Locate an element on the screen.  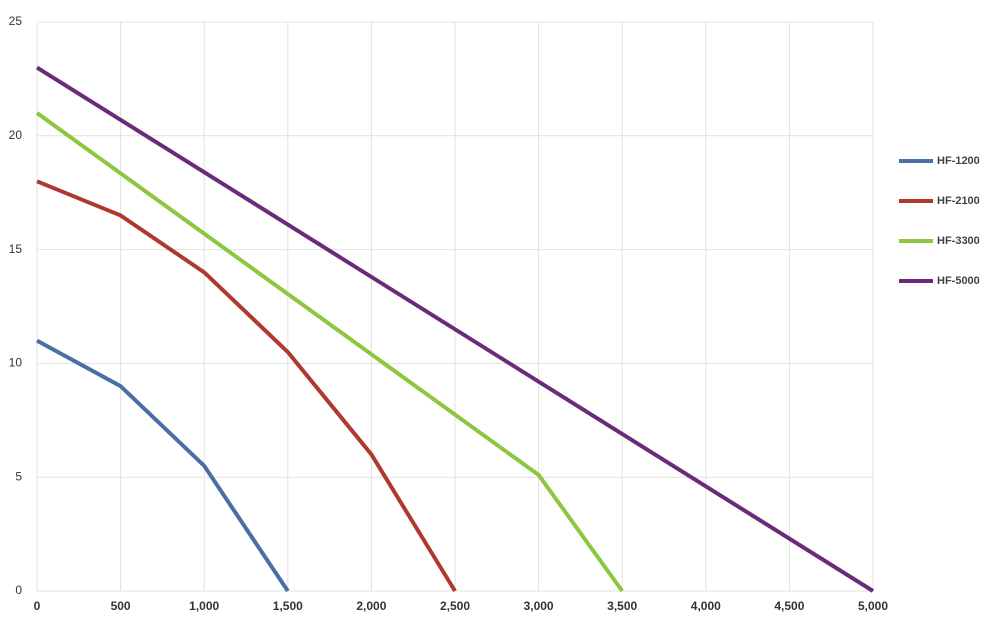
x-tick-label: 4,000 is located at coordinates (706, 606).